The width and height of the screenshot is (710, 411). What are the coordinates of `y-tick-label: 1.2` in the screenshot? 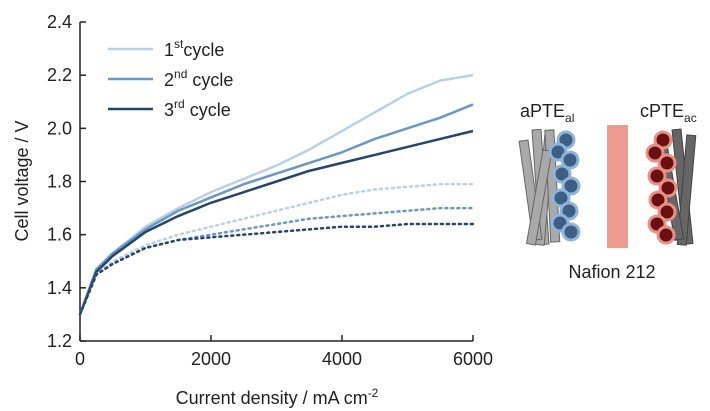 It's located at (59, 341).